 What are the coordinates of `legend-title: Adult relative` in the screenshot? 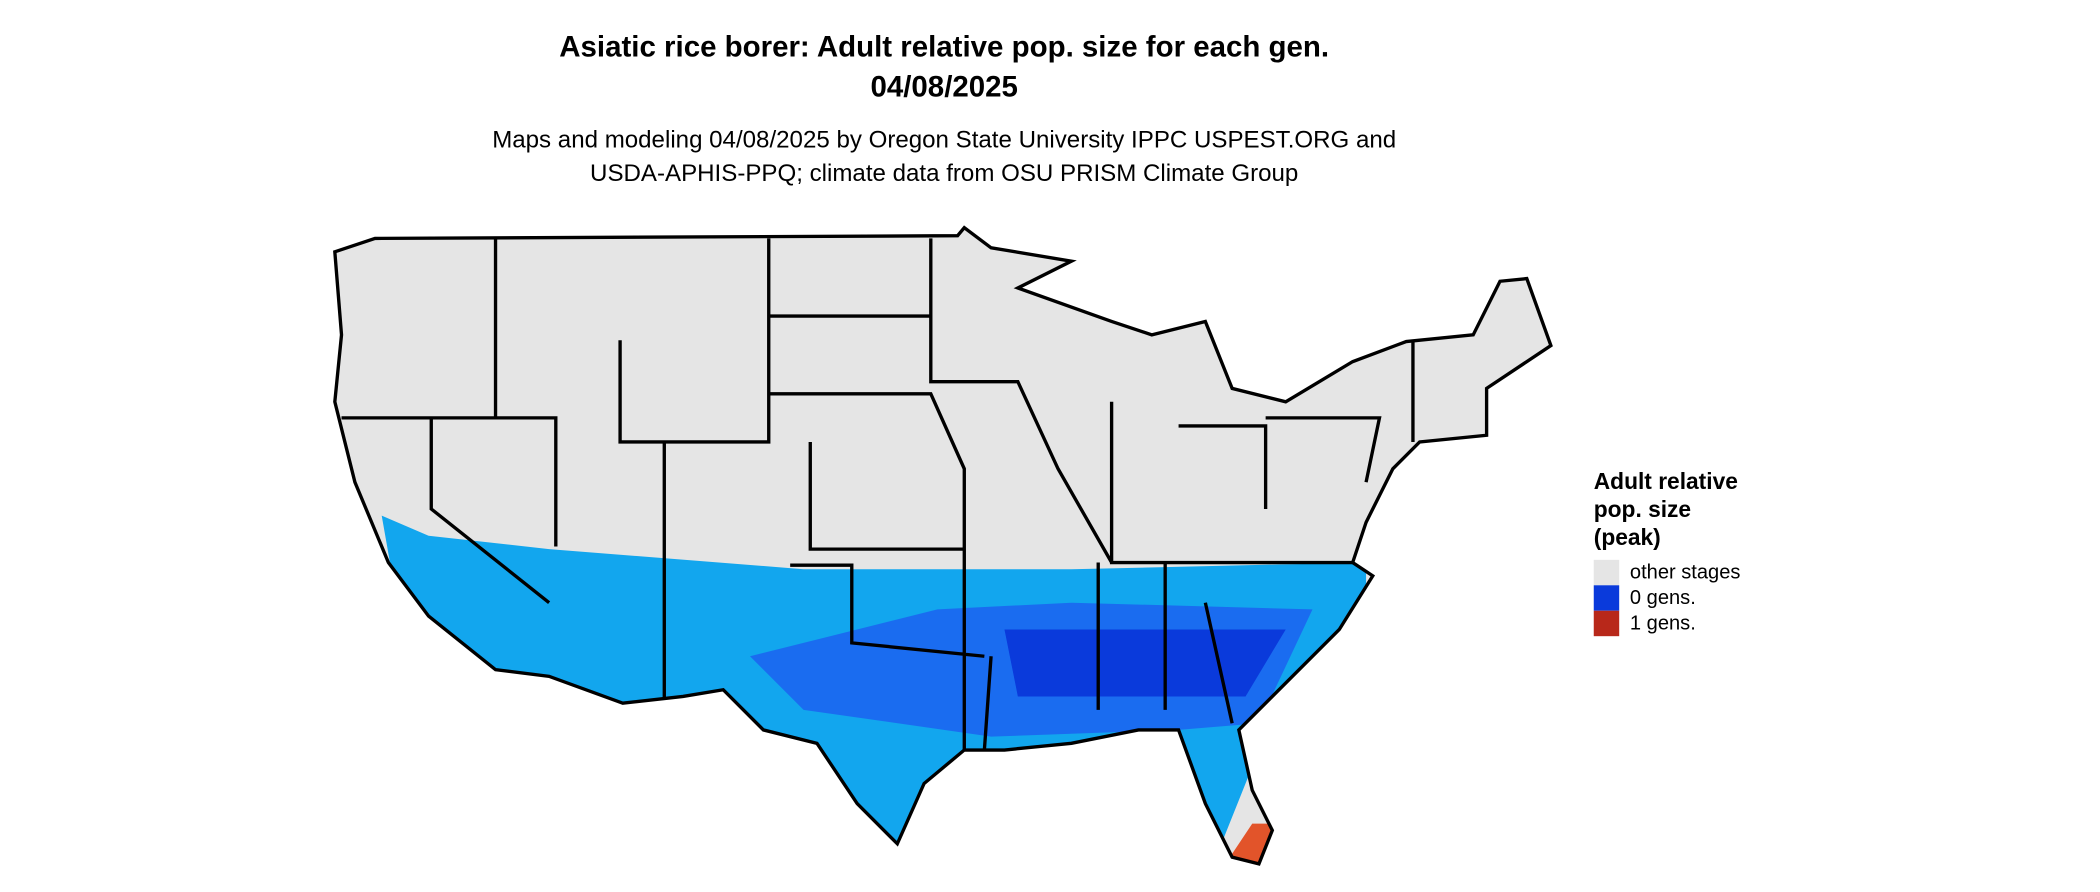 It's located at (1666, 481).